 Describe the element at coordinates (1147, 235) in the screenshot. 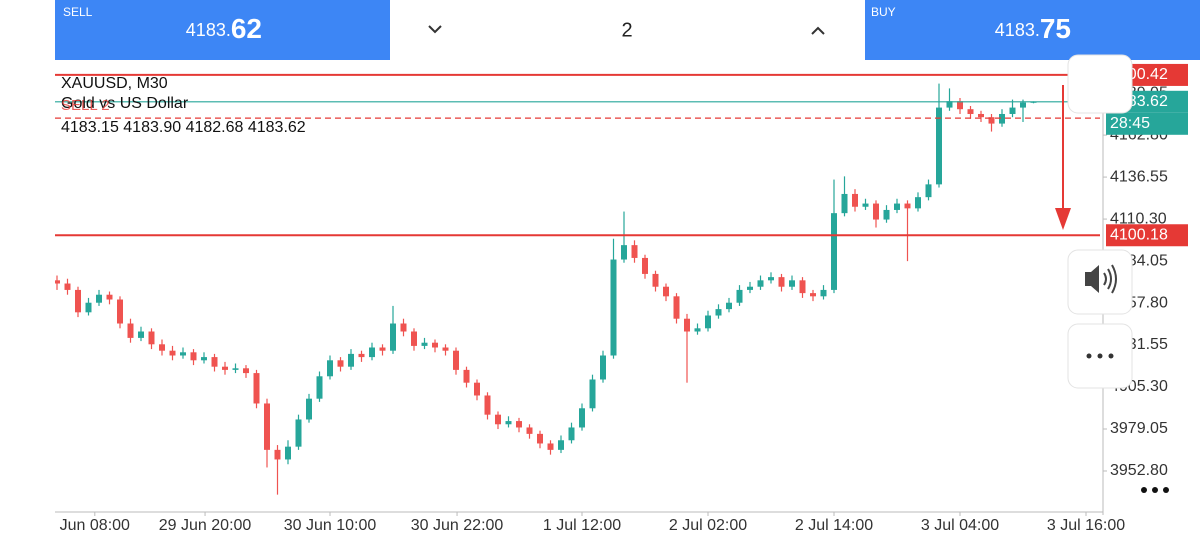

I see `level-label-bg` at that location.